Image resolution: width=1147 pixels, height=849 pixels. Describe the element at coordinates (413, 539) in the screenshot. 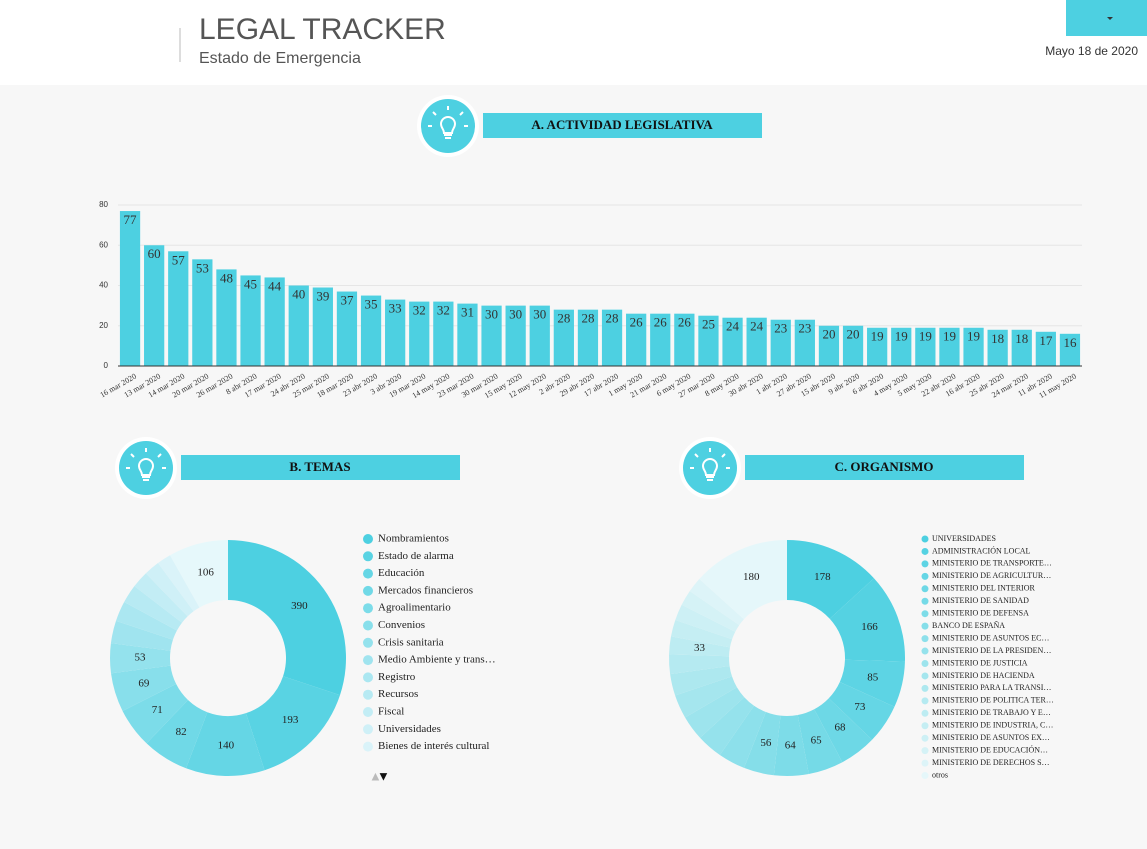

I see `legend-label: Nombramientos` at that location.